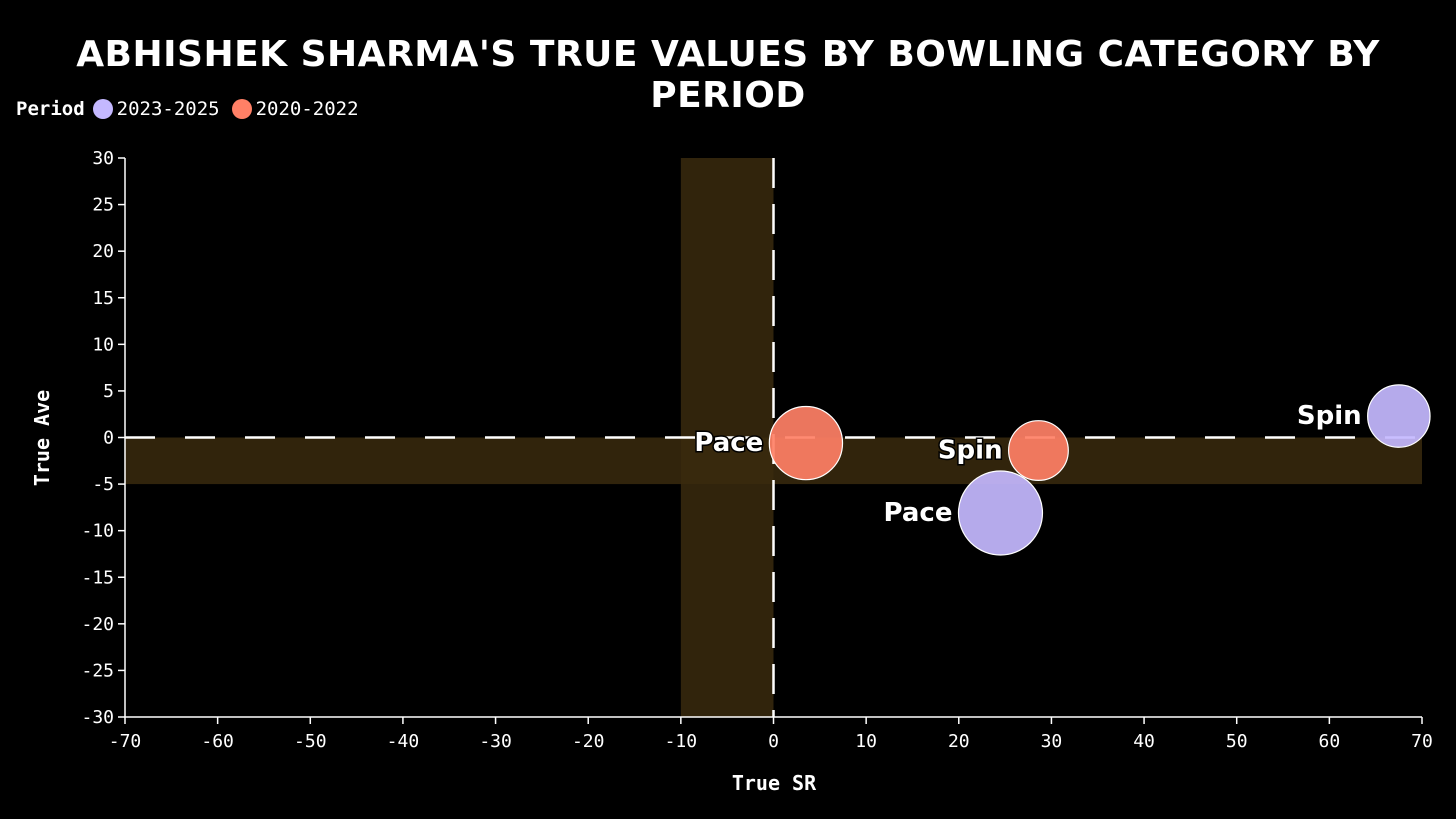  What do you see at coordinates (806, 443) in the screenshot?
I see `point-2020-2022-pace` at bounding box center [806, 443].